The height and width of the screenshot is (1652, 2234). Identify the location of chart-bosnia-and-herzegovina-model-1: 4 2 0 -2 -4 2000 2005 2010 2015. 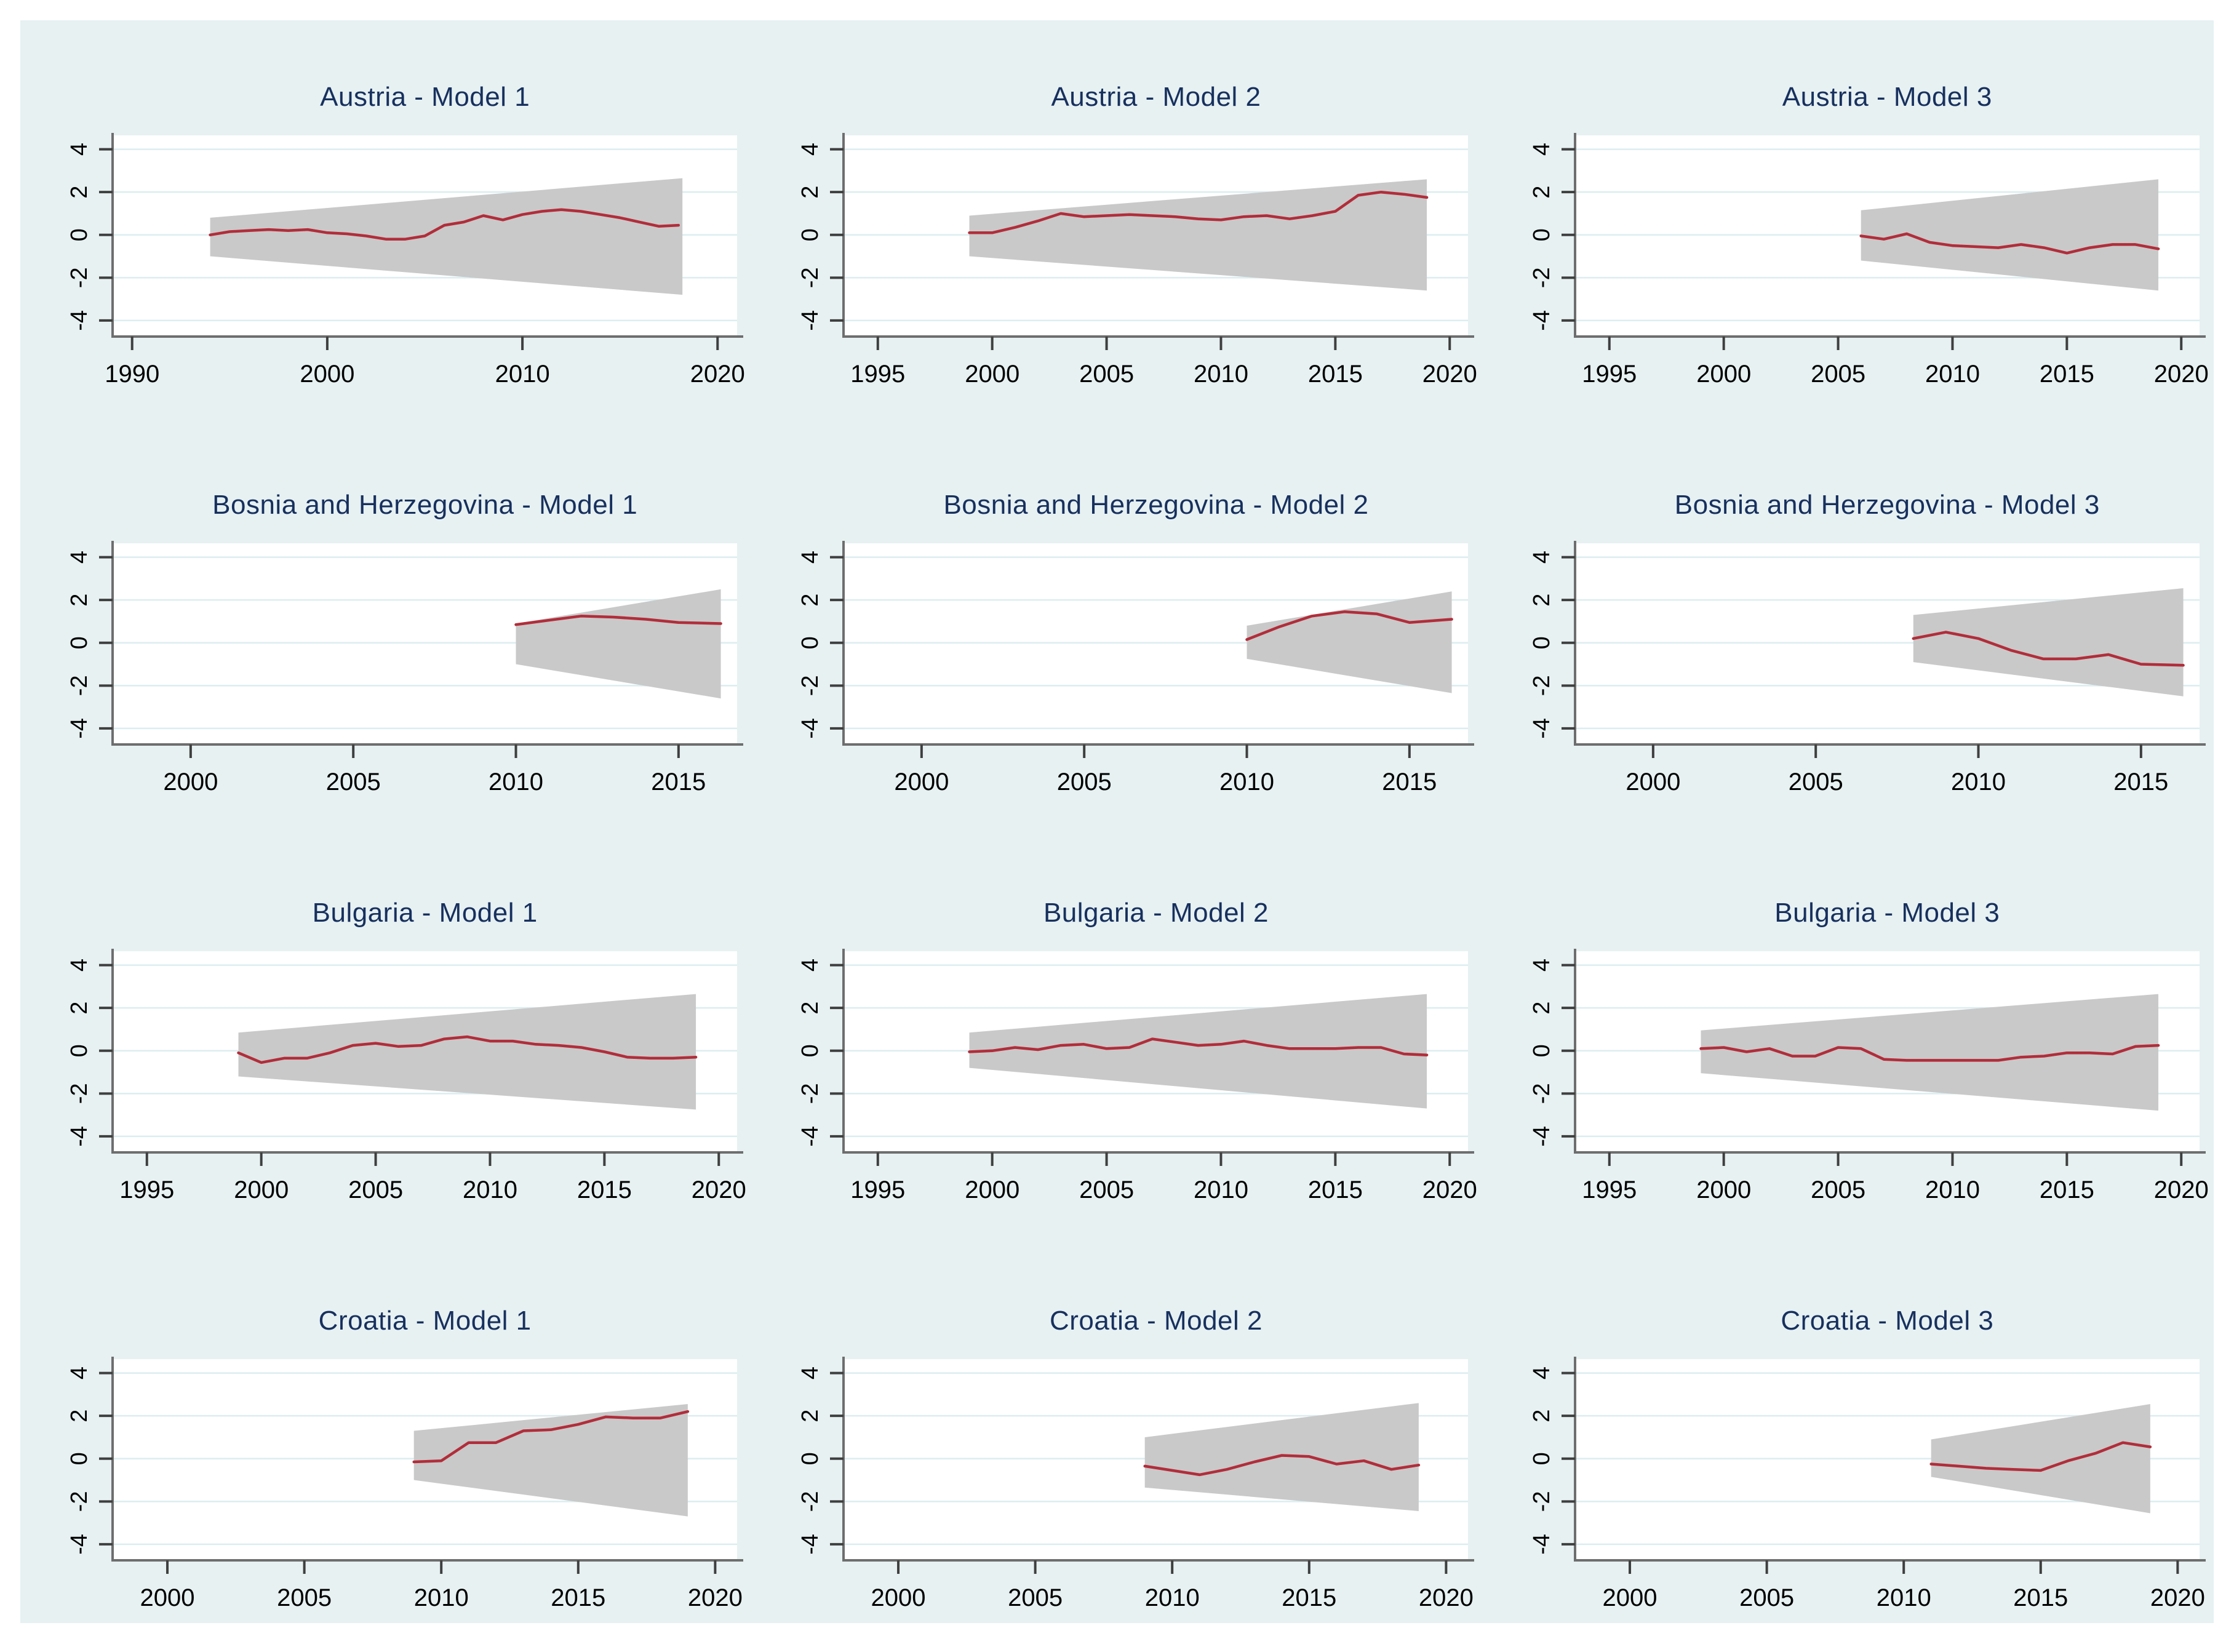
(405, 668).